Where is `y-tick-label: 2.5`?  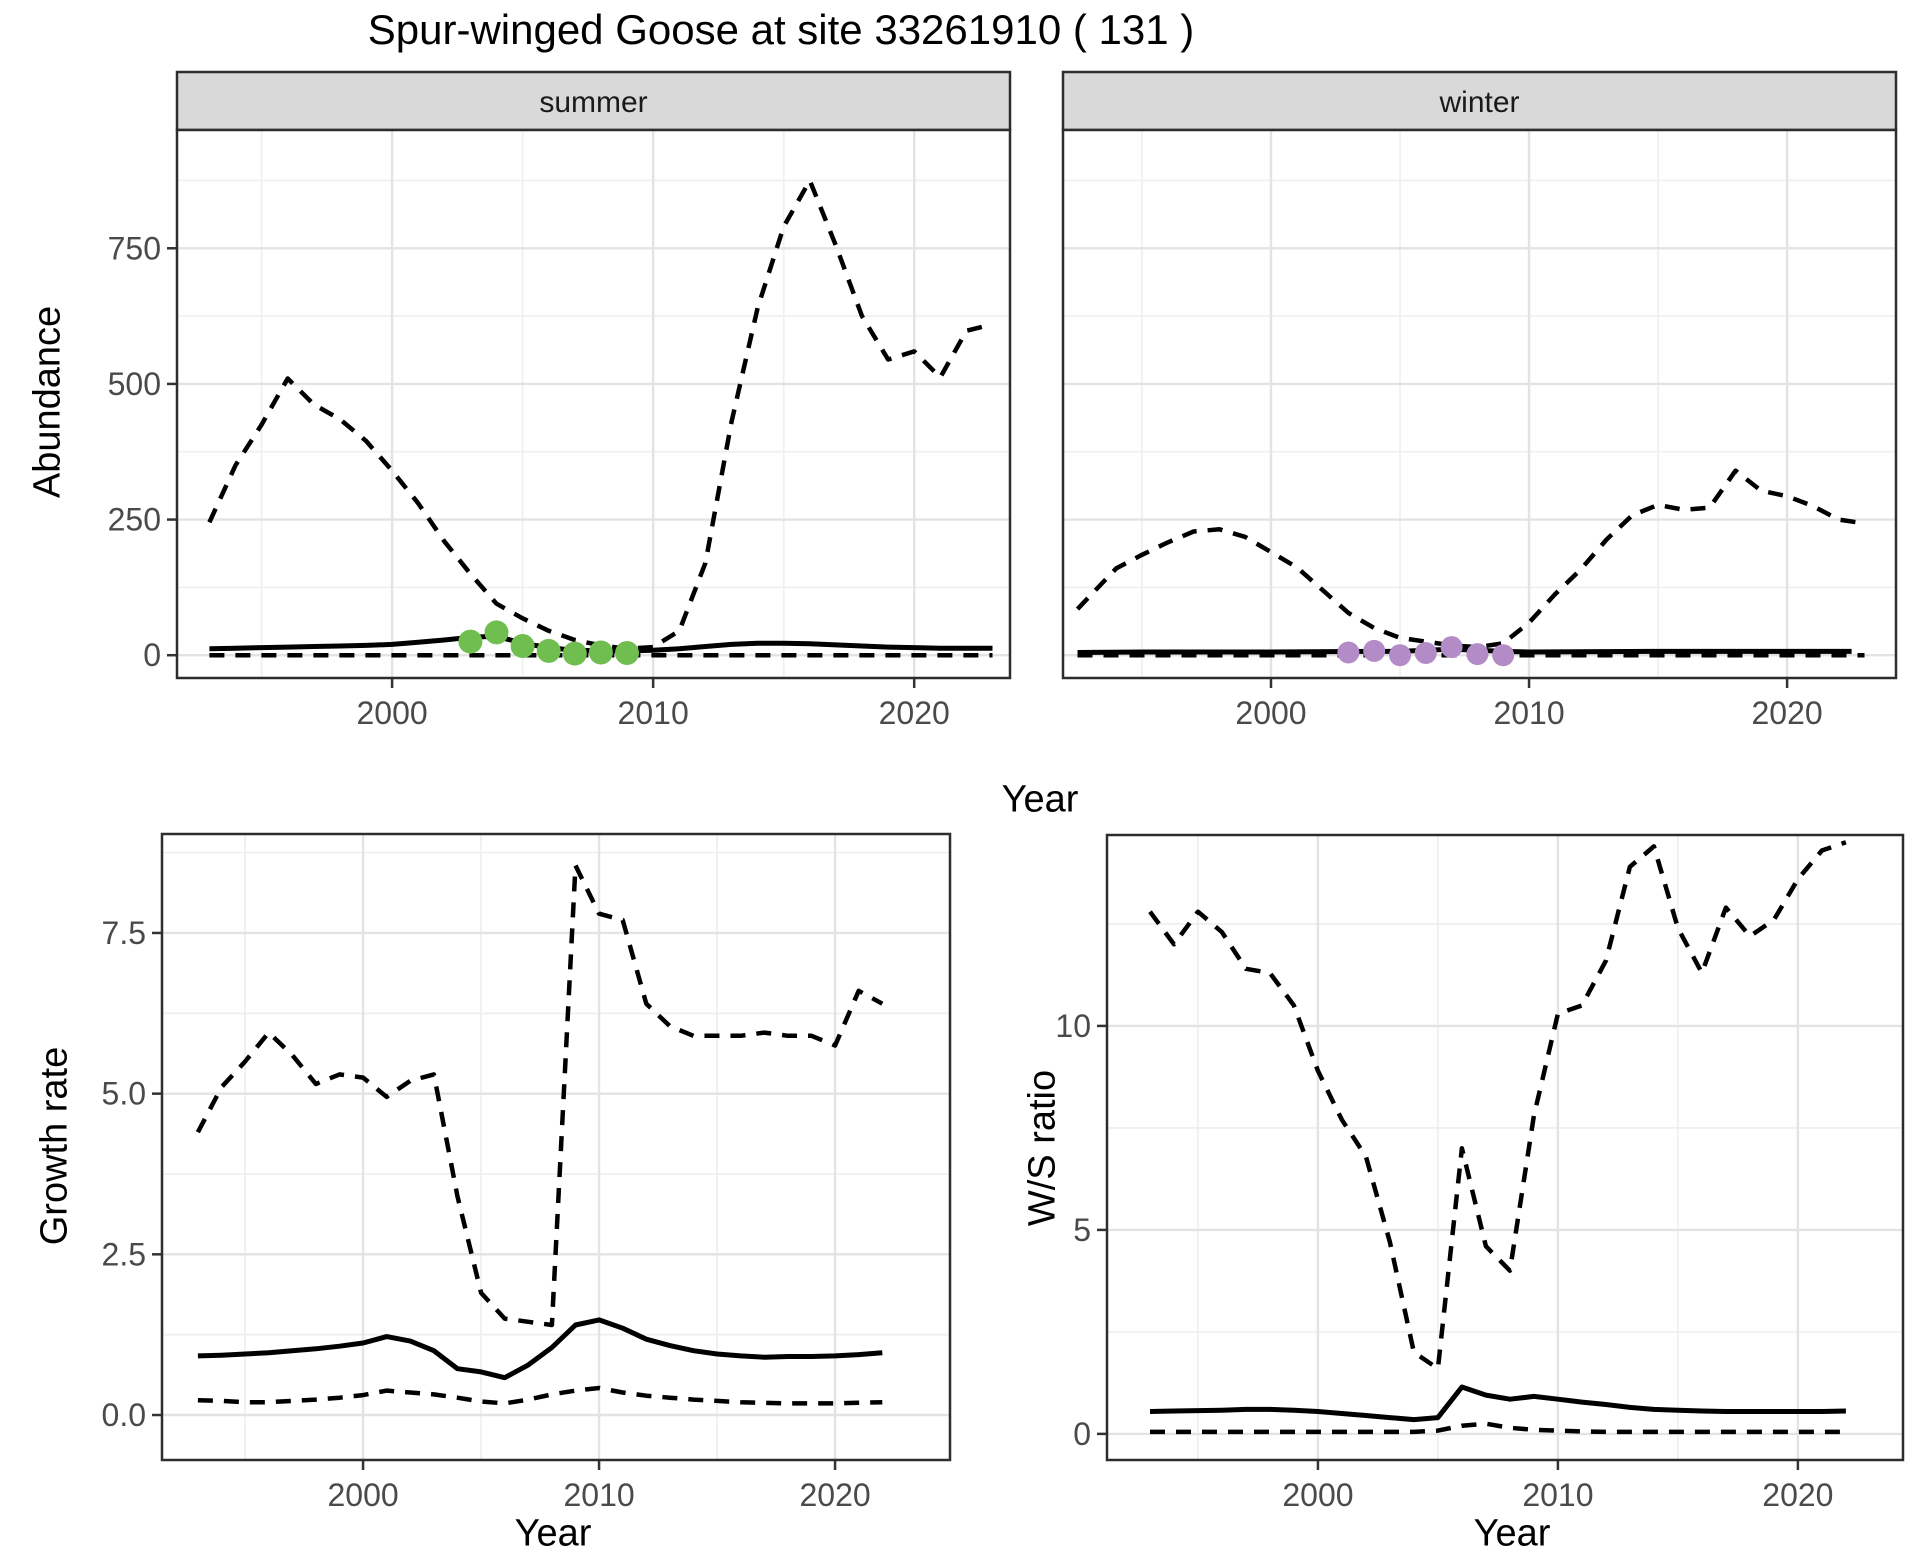
y-tick-label: 2.5 is located at coordinates (124, 1254).